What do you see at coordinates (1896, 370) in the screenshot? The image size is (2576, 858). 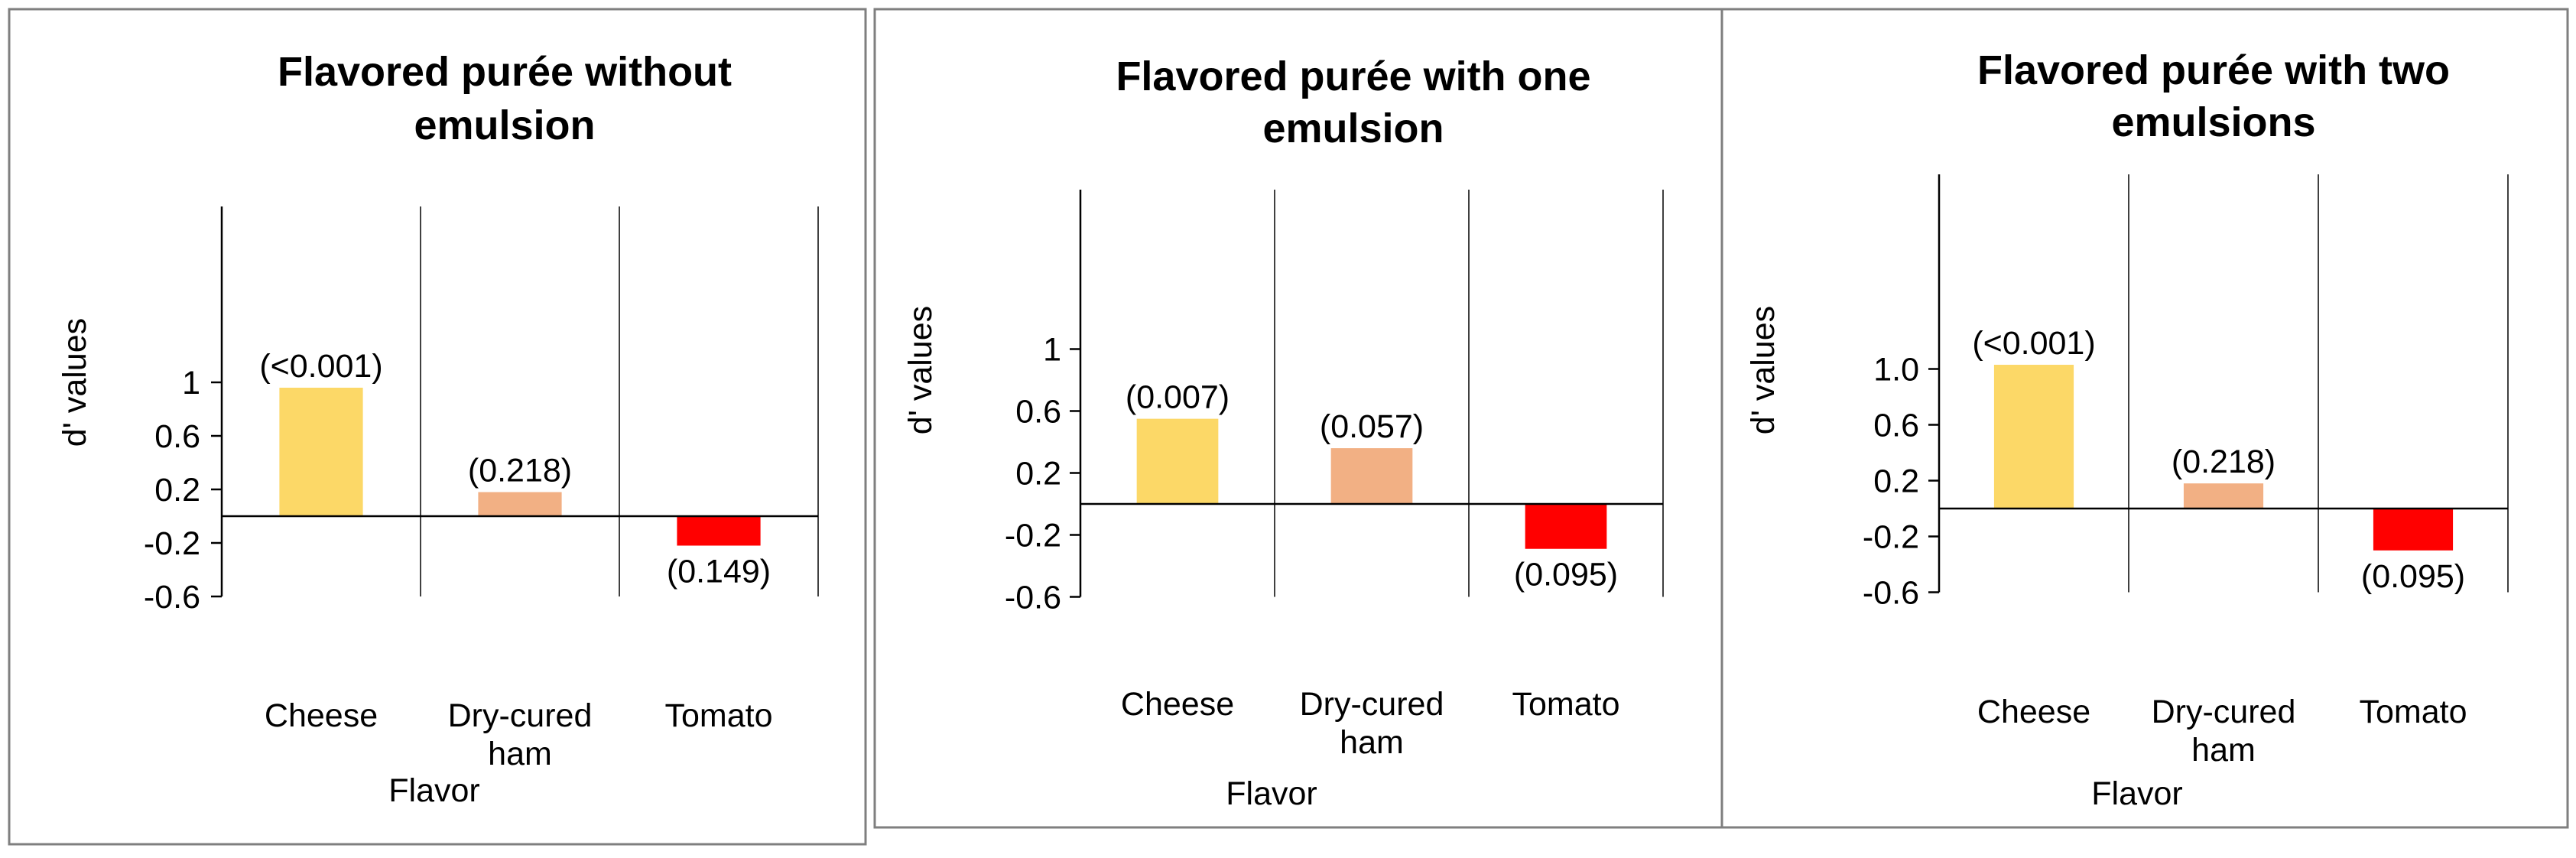 I see `y-tick-label: 1.0` at bounding box center [1896, 370].